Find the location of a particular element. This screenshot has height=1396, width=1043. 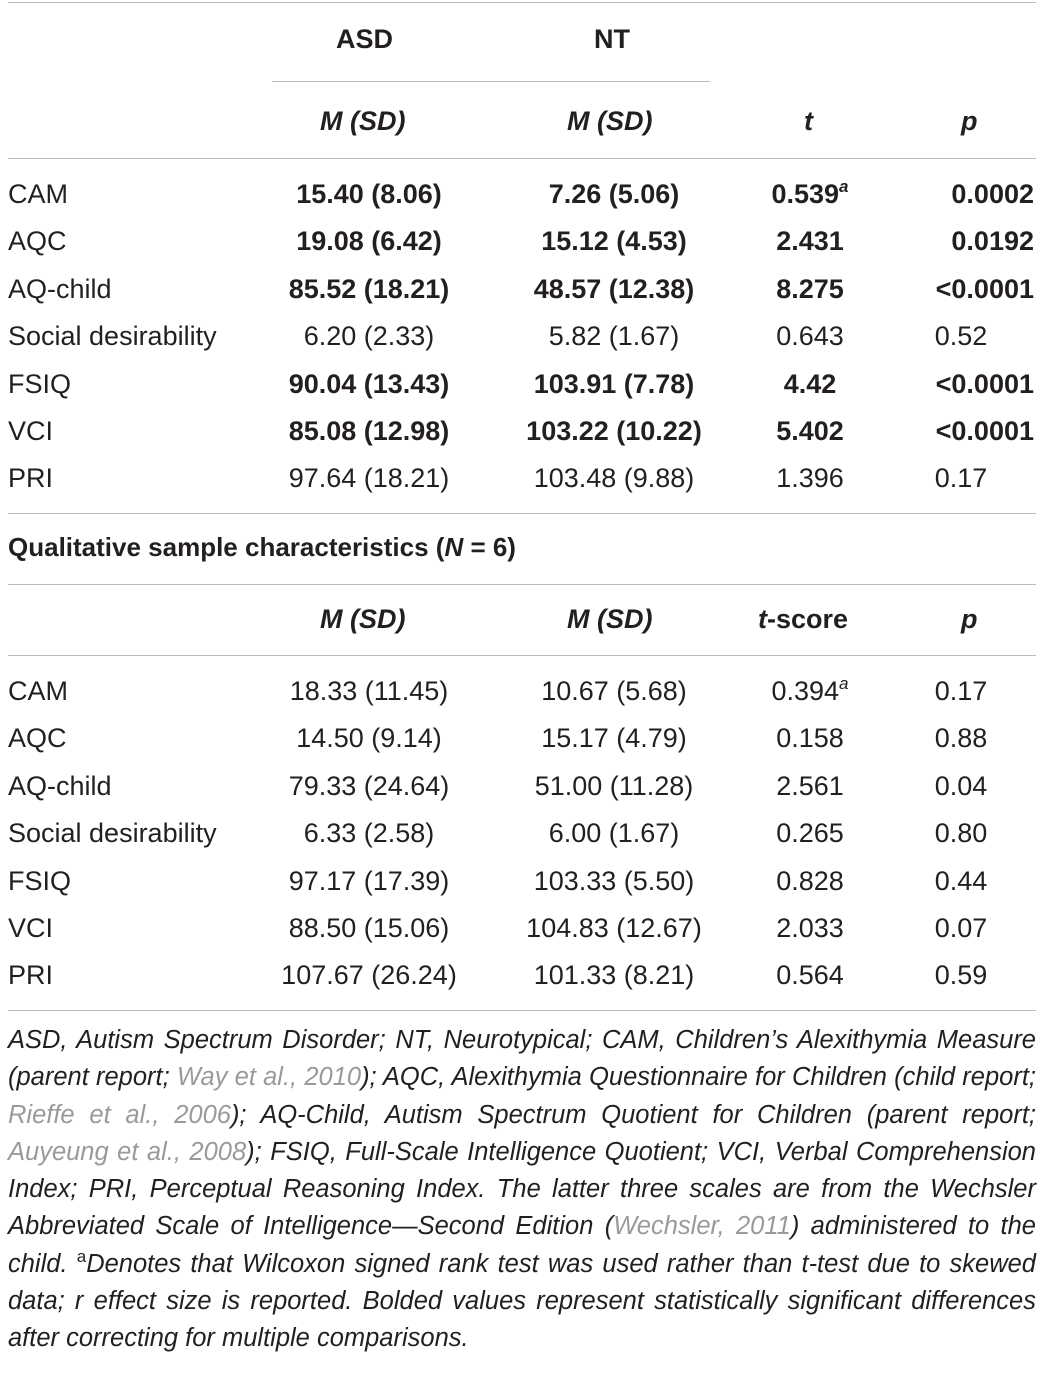

nt-value: 10.67 (5.68) is located at coordinates (614, 691).